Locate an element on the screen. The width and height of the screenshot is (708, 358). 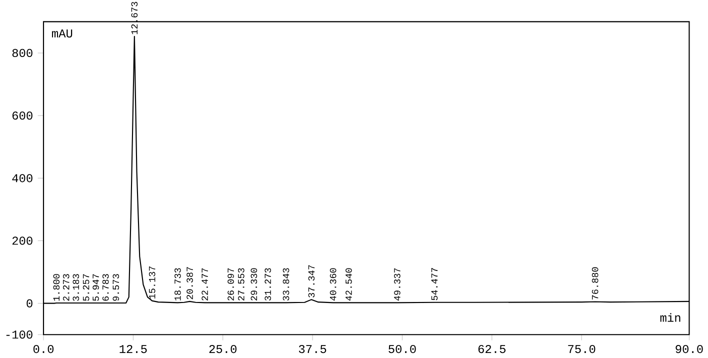
x-tick-label: 75.0 is located at coordinates (582, 349).